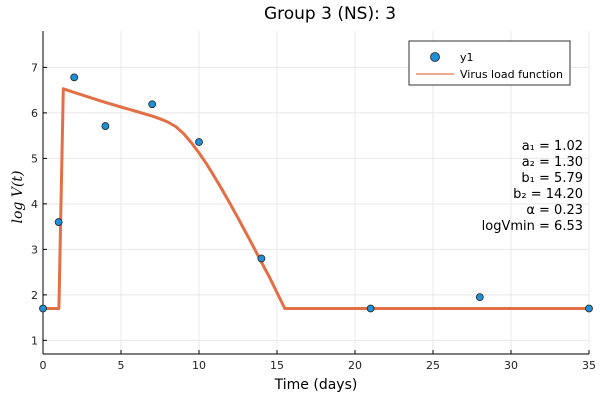  What do you see at coordinates (121, 365) in the screenshot?
I see `x-tick-label: 5` at bounding box center [121, 365].